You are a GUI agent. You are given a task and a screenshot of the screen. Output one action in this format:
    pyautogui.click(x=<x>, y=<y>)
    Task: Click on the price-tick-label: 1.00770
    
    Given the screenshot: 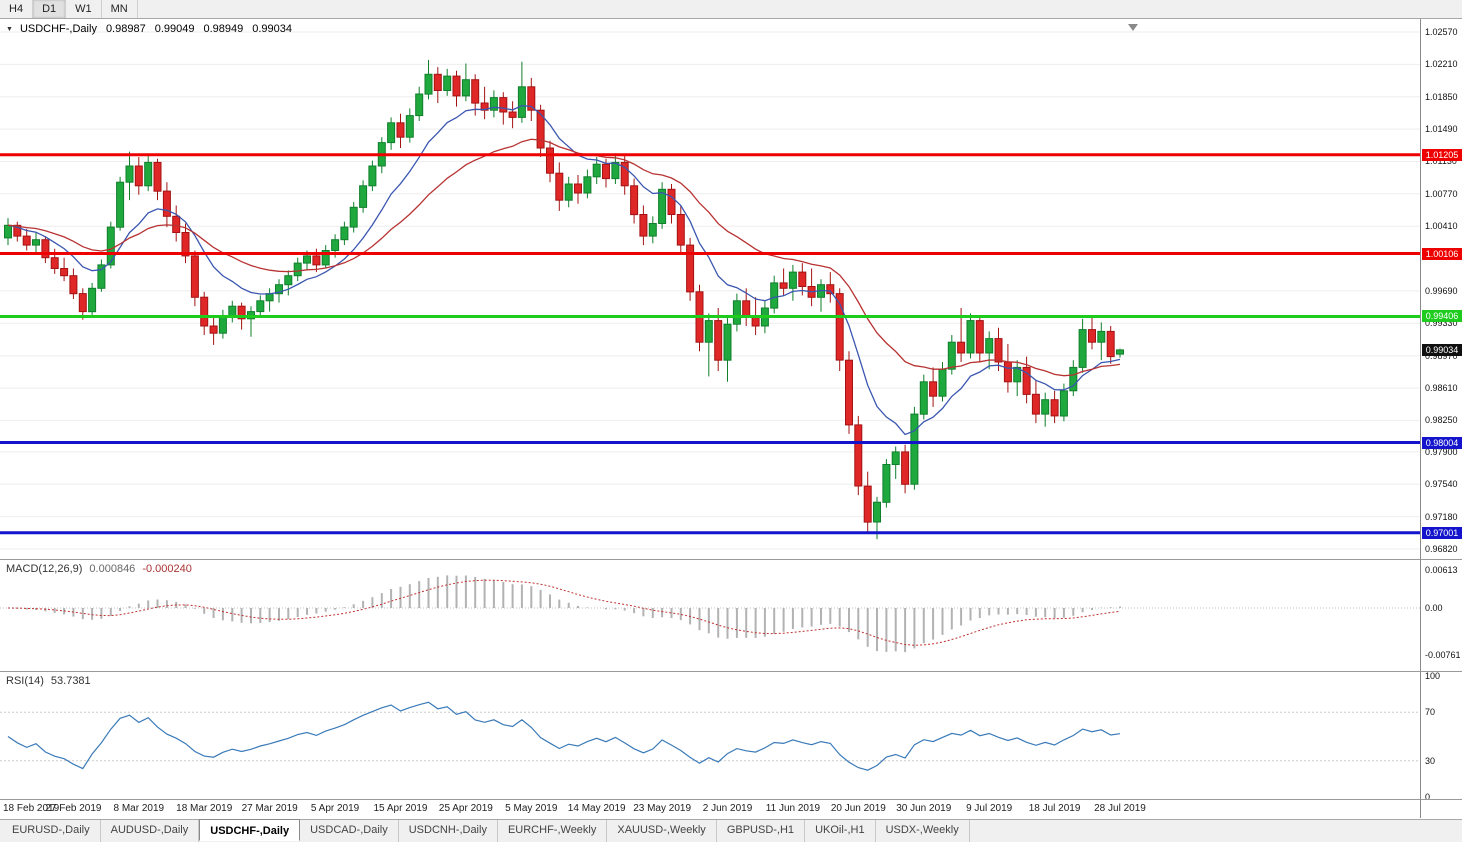 What is the action you would take?
    pyautogui.click(x=1441, y=193)
    